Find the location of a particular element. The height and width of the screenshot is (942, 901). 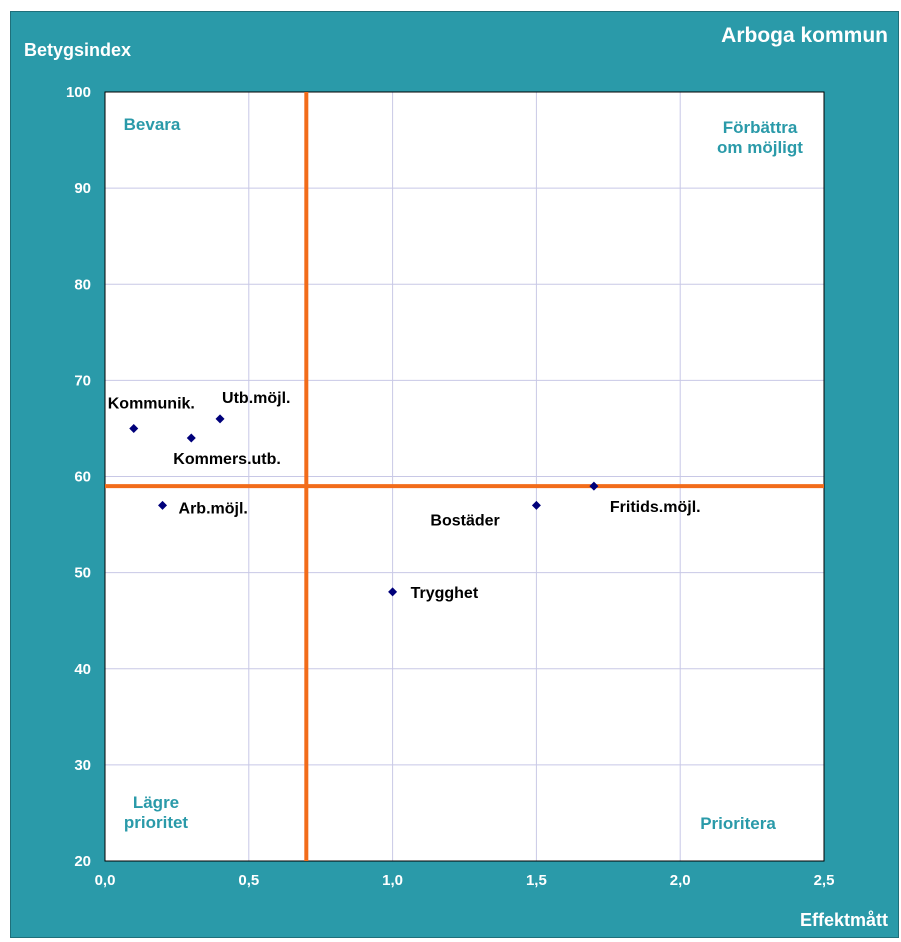

chart-title: Arboga kommun is located at coordinates (804, 35).